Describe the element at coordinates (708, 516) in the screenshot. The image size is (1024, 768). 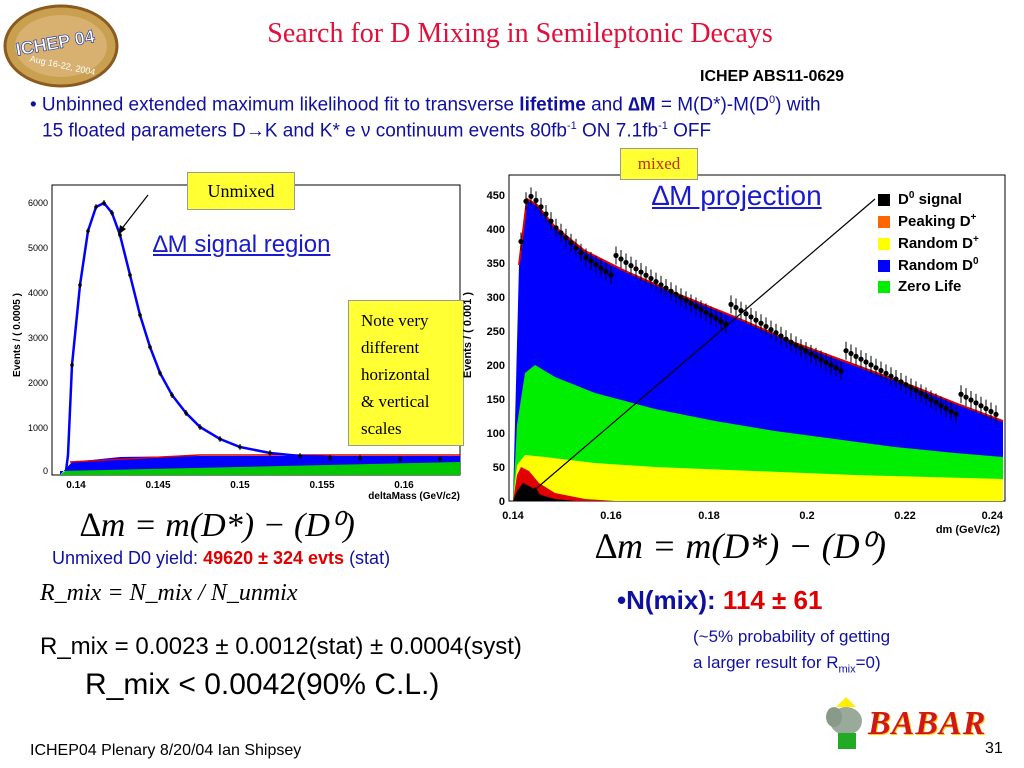
I see `right-xtick: 0.18` at that location.